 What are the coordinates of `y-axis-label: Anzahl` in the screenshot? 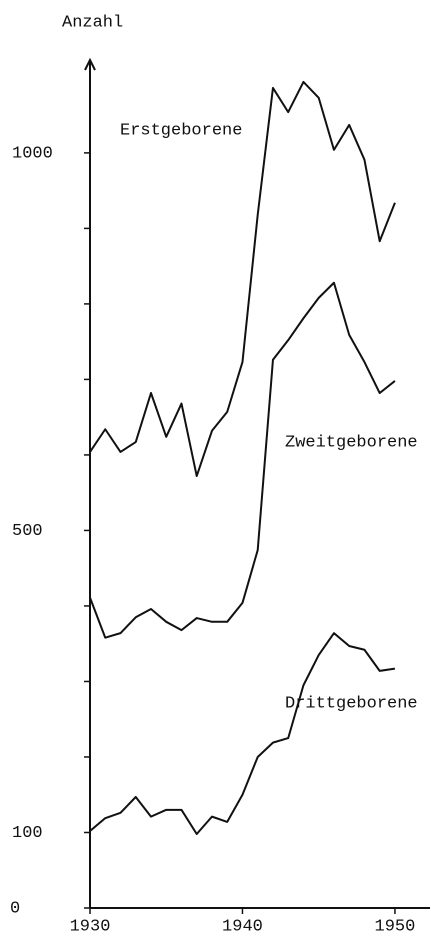 It's located at (92, 22).